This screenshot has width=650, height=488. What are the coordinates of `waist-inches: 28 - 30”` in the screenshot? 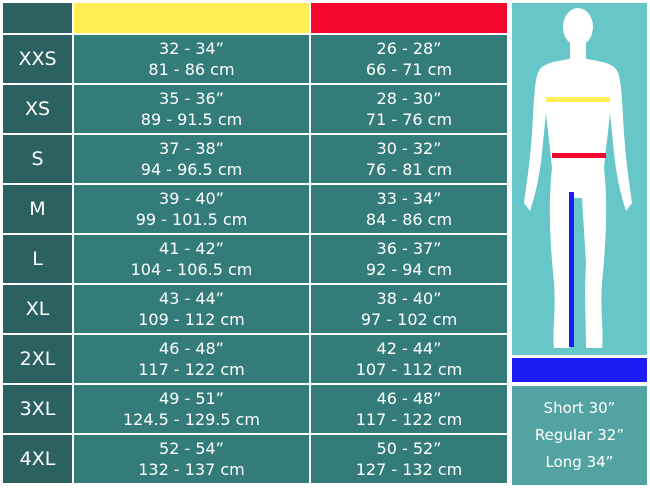 It's located at (409, 98).